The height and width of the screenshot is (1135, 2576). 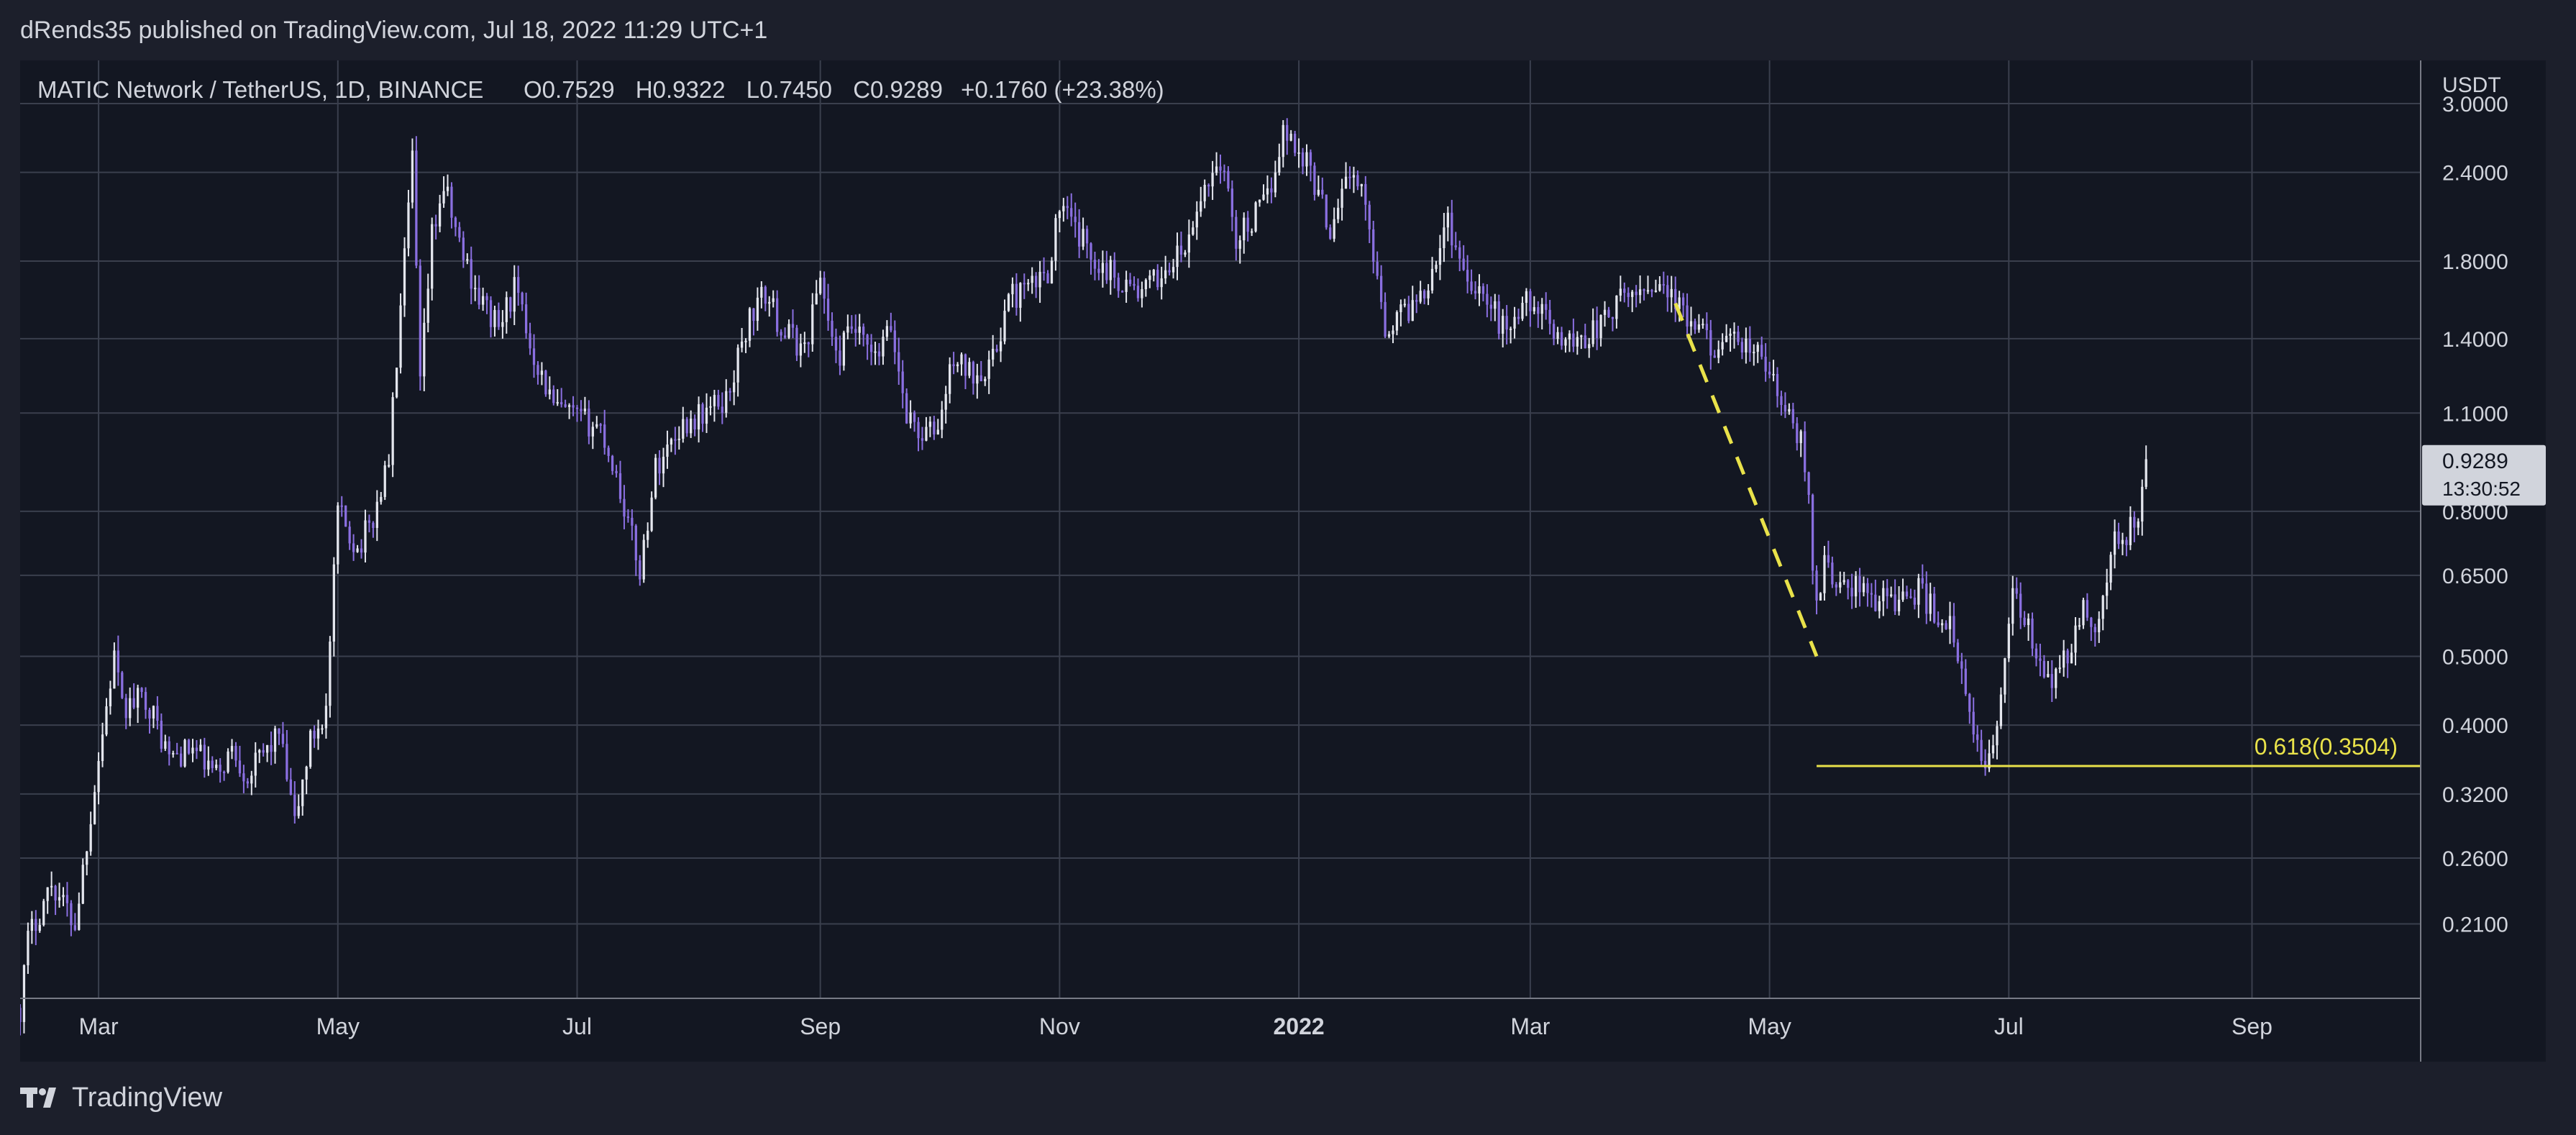 I want to click on chart-title: MATIC Network / TetherUS, 1D, BINANCE, so click(x=260, y=89).